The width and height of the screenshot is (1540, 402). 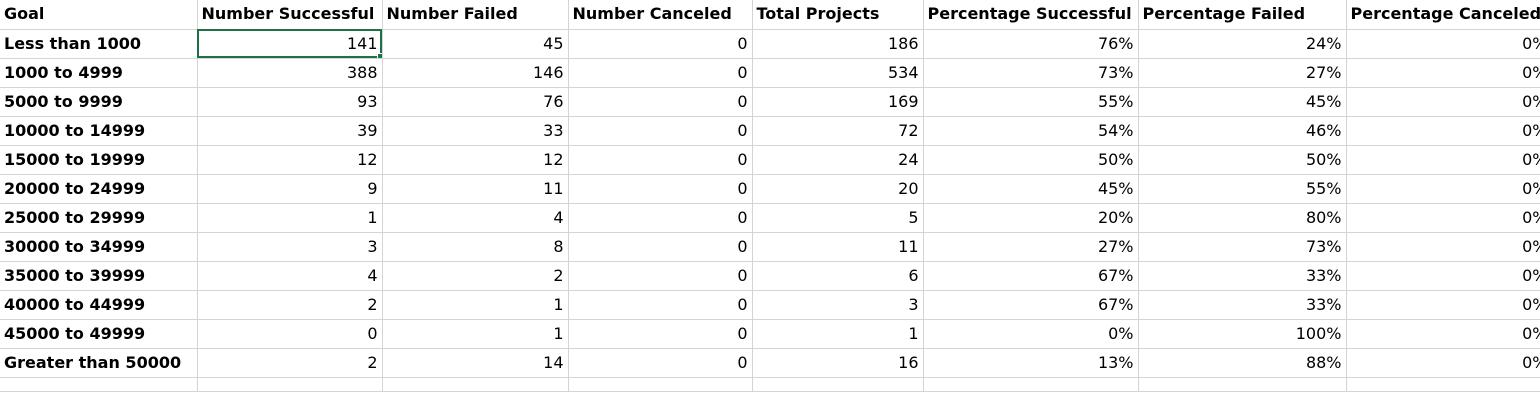 What do you see at coordinates (1031, 131) in the screenshot?
I see `percentage-successful-cell: 54%` at bounding box center [1031, 131].